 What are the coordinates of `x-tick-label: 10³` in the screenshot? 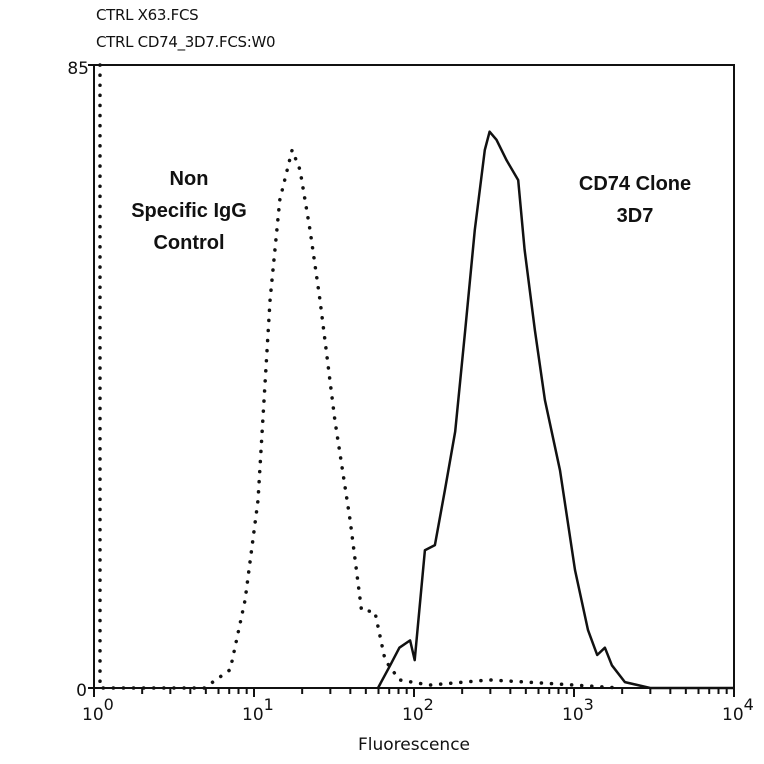 It's located at (578, 710).